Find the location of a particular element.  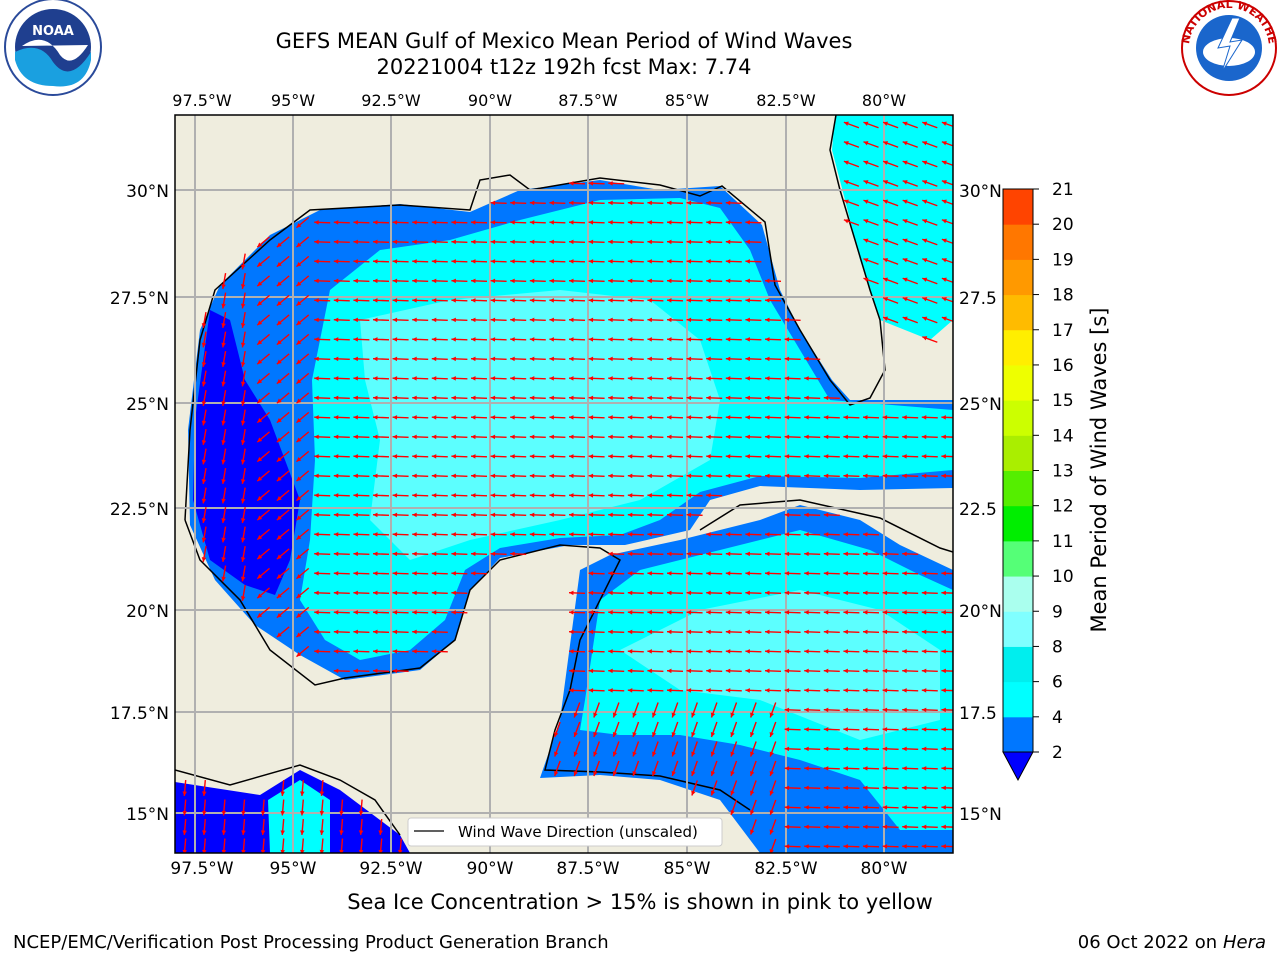

colorbar-tick-label: 15 is located at coordinates (1063, 401).